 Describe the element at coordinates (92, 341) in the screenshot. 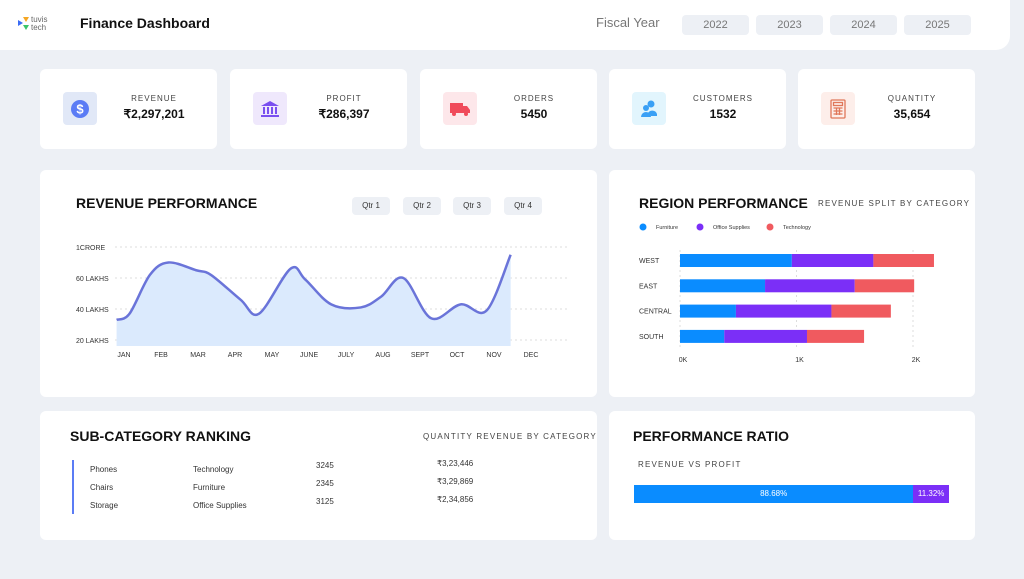

I see `y-tick-label: 20 LAKHS` at that location.